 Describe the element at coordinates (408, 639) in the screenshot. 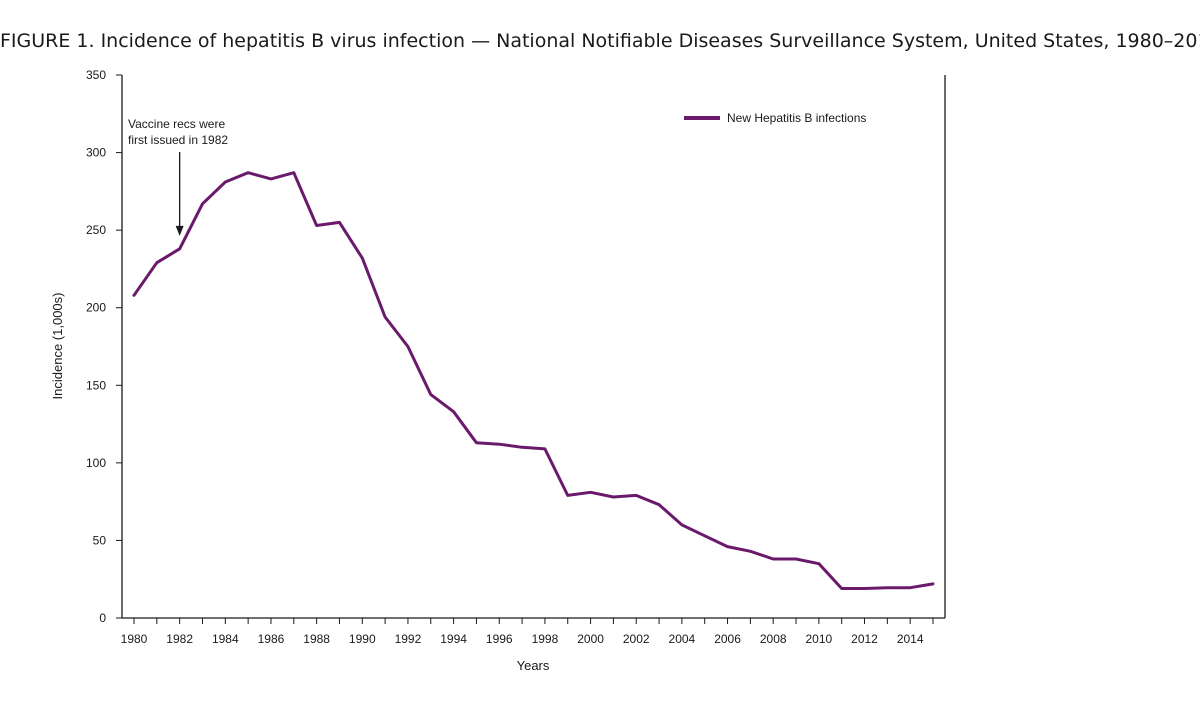

I see `x-tick-label: 1992` at that location.